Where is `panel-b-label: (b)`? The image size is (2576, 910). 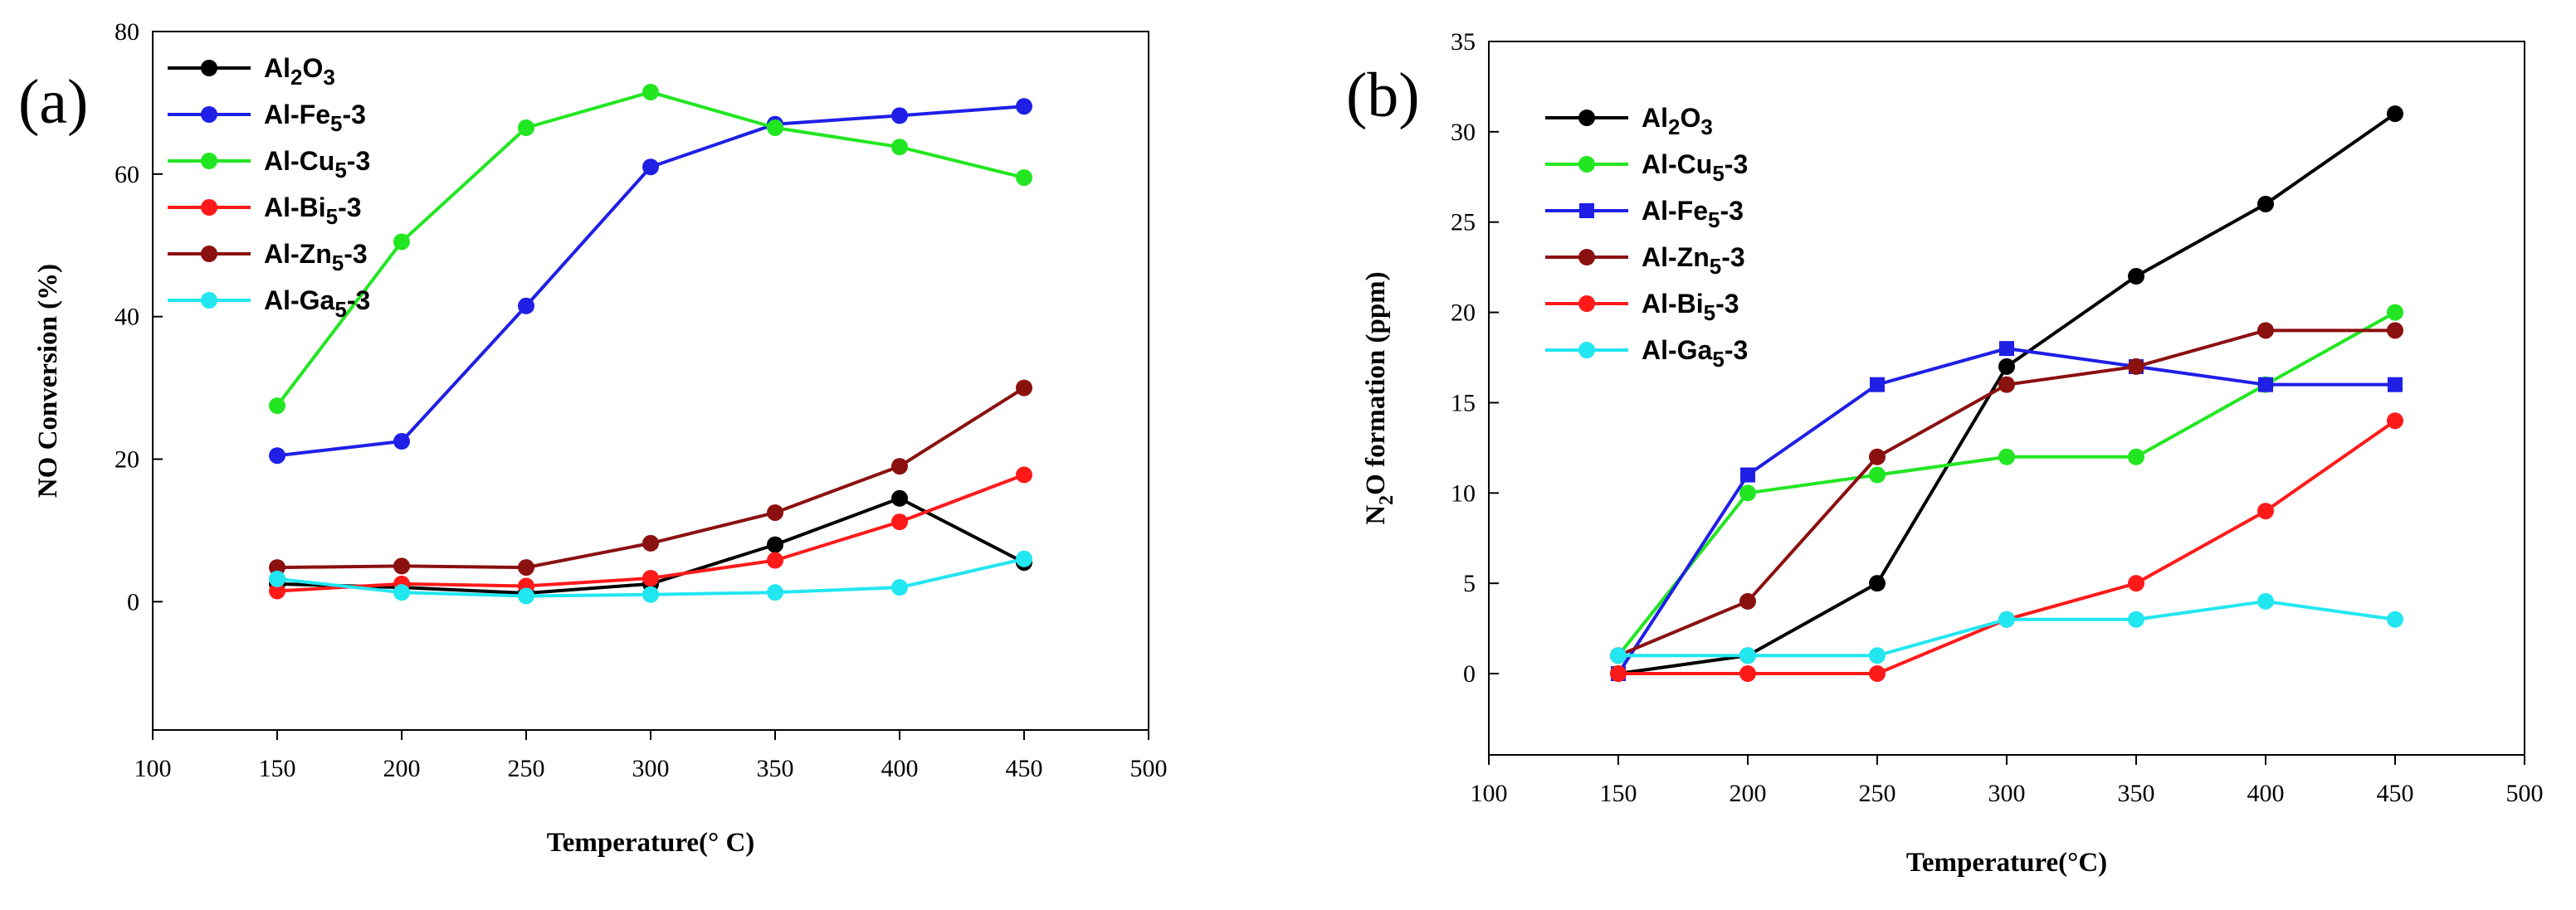
panel-b-label: (b) is located at coordinates (1383, 95).